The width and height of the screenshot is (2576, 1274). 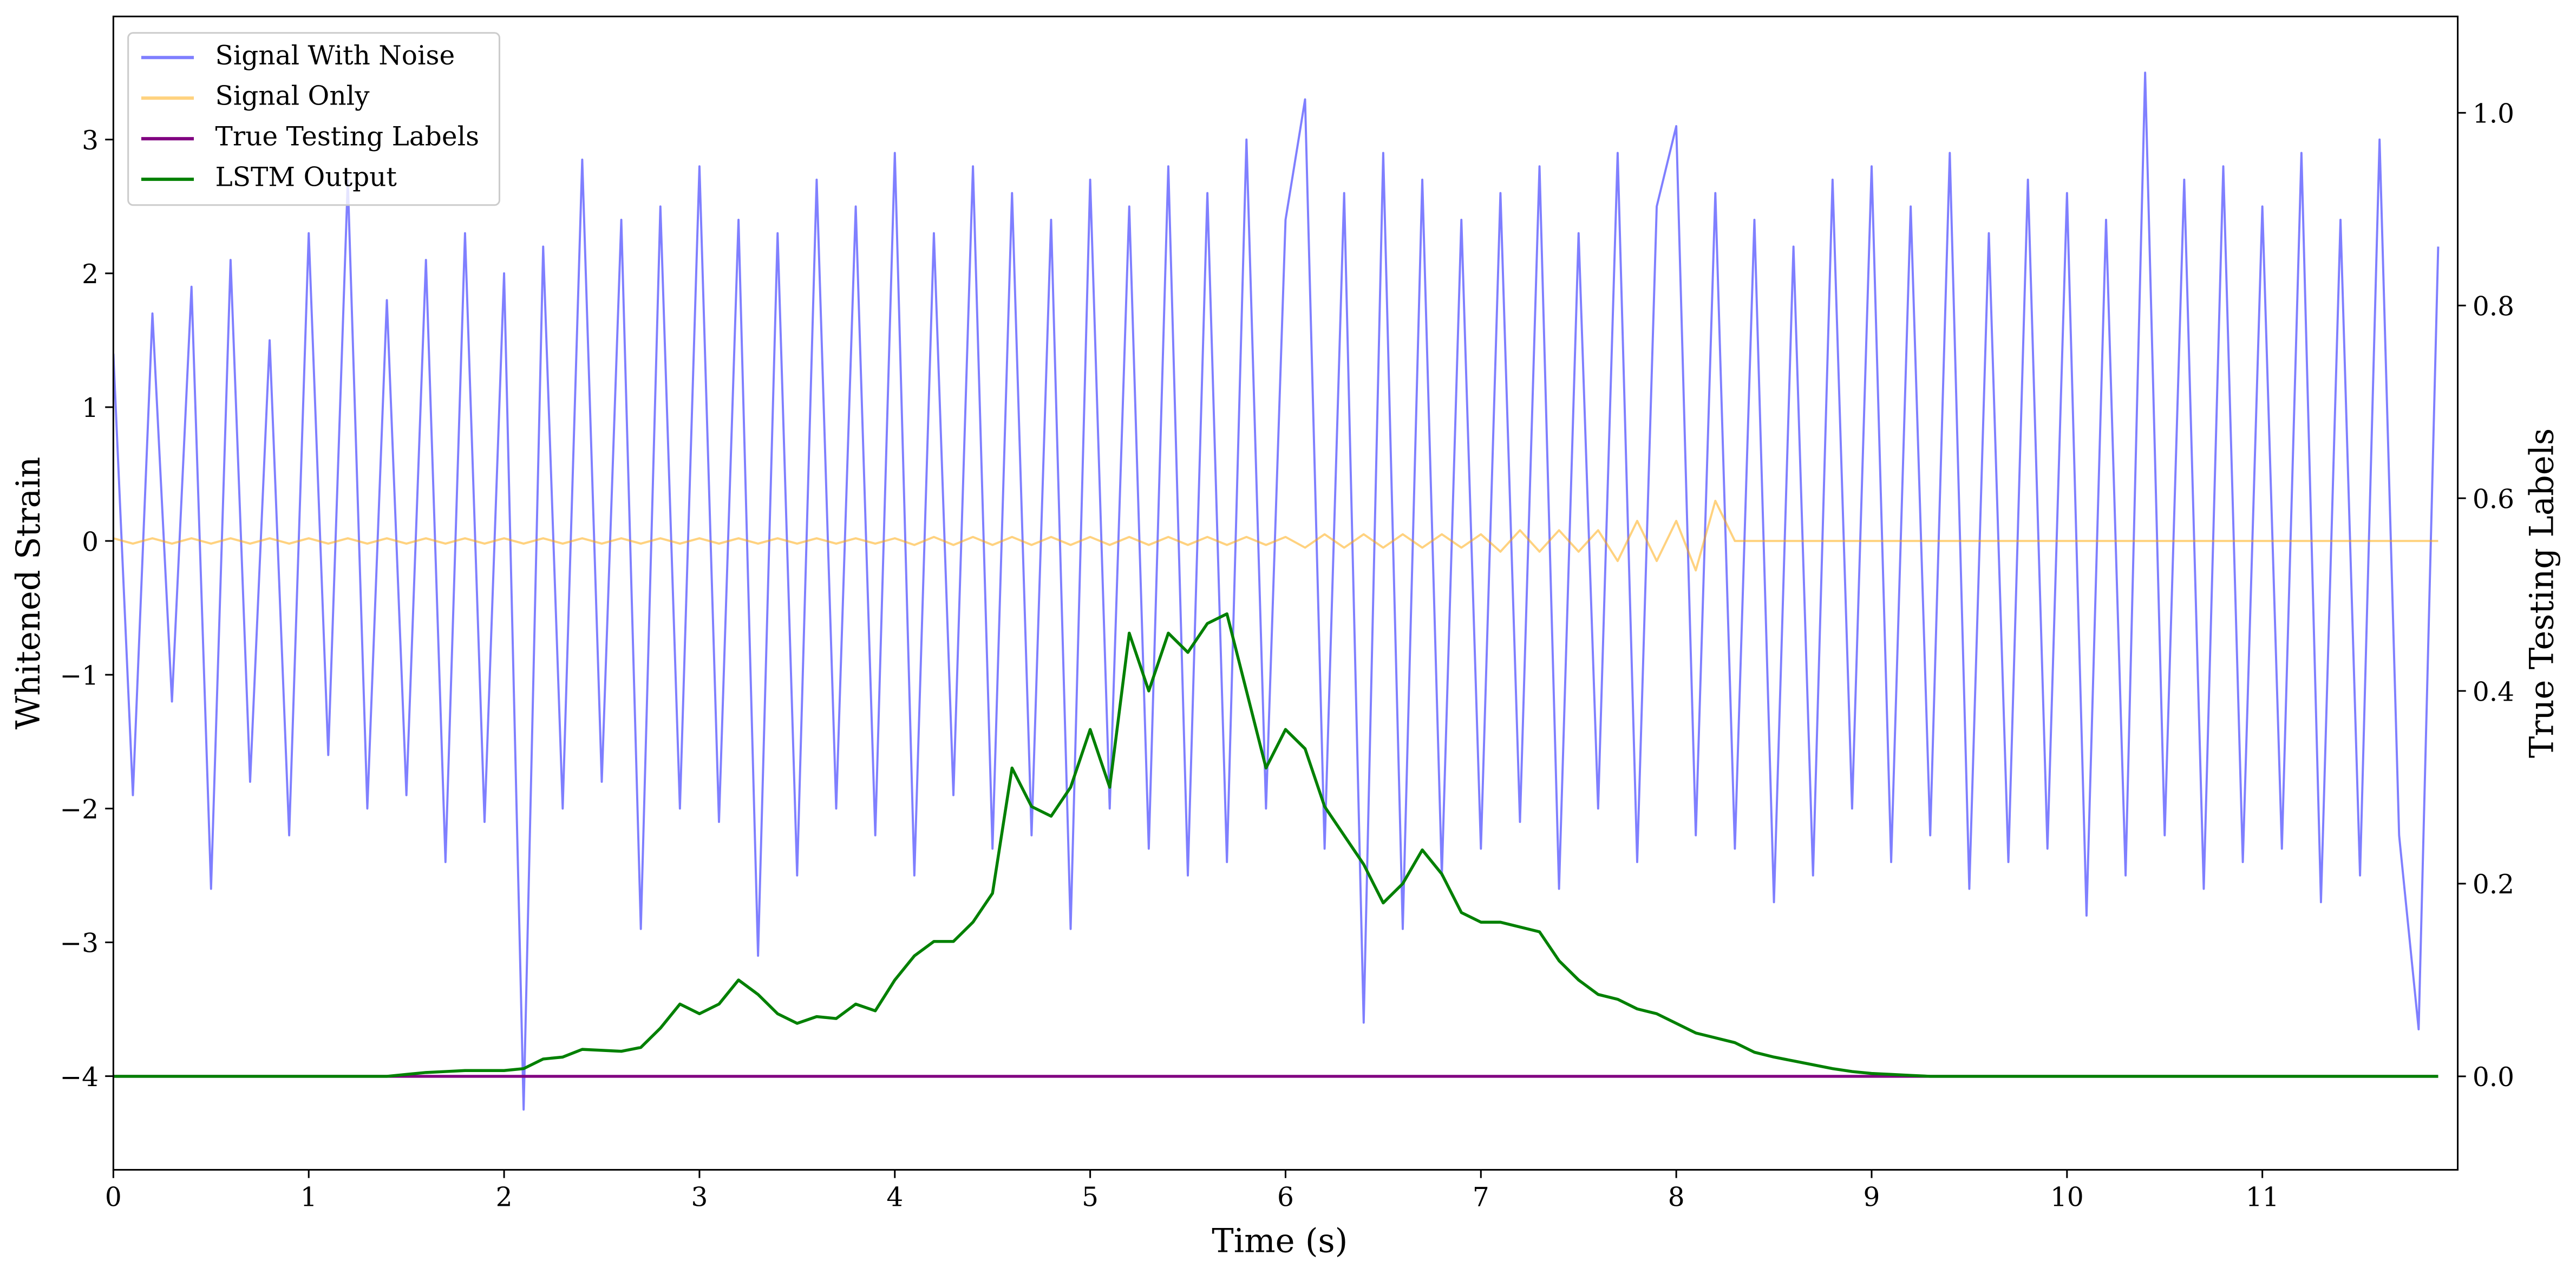 I want to click on x-tick-label: 1, so click(x=308, y=1197).